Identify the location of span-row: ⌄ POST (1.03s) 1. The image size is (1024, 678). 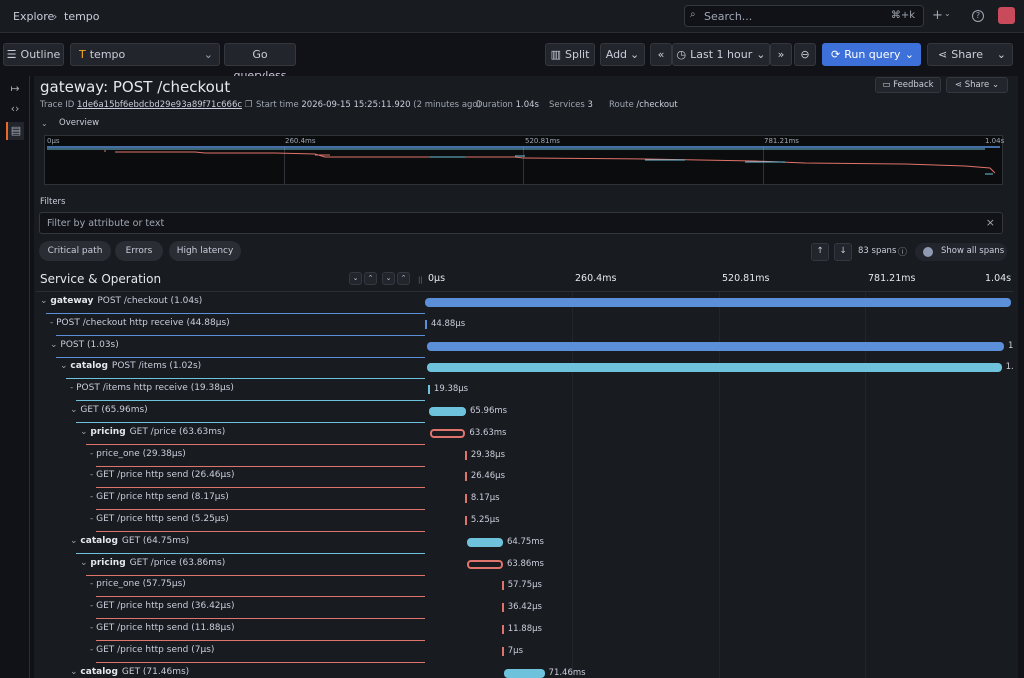
(524, 347).